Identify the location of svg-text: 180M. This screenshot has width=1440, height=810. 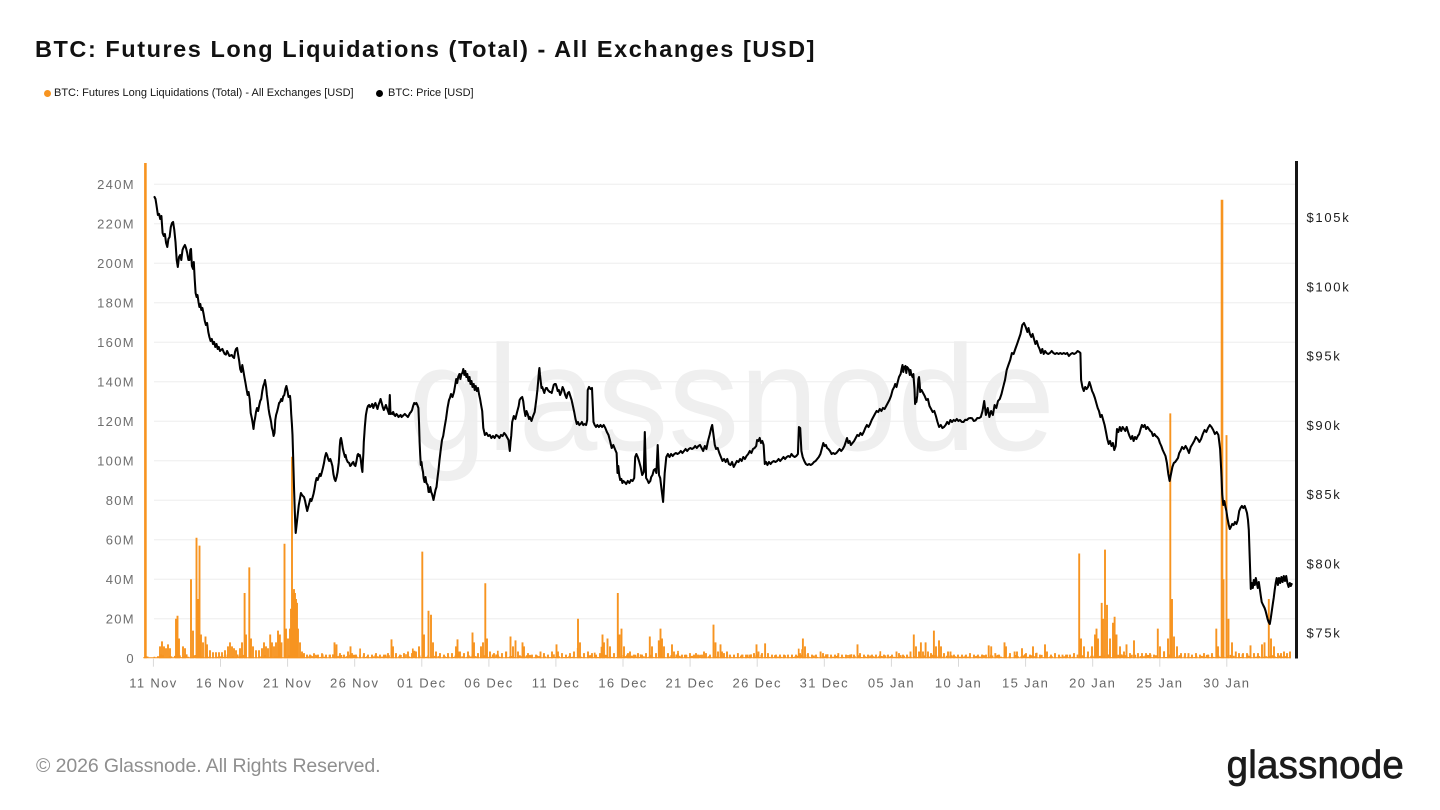
(116, 303).